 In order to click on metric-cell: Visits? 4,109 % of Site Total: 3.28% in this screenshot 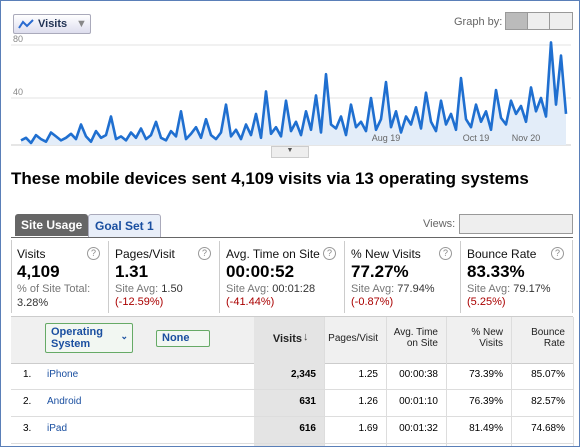, I will do `click(60, 277)`.